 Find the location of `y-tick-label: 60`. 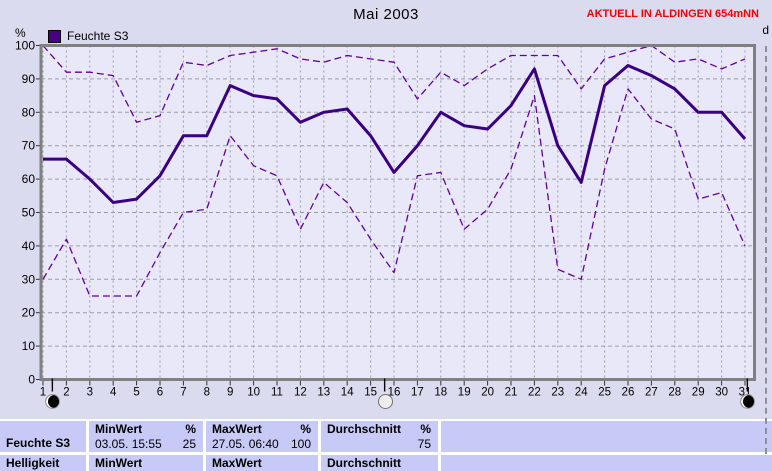

y-tick-label: 60 is located at coordinates (29, 179).